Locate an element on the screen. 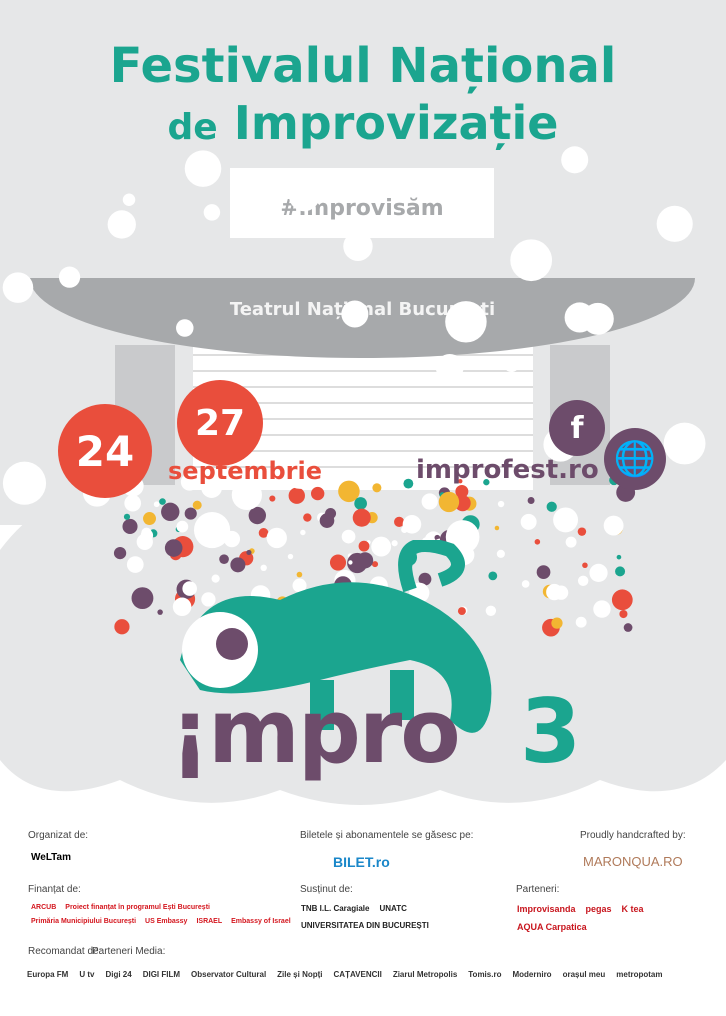 This screenshot has height=1016, width=726. sponsor-logo: Tomis.ro is located at coordinates (485, 974).